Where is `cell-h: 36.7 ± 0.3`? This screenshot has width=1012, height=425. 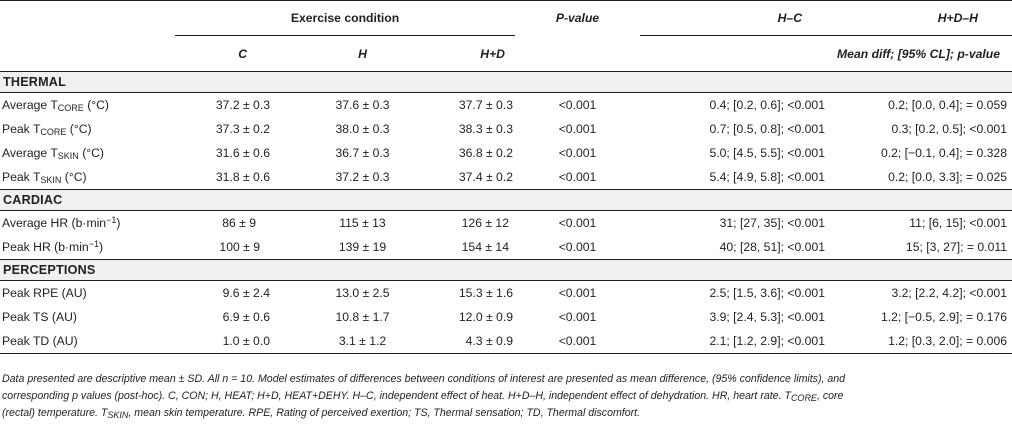
cell-h: 36.7 ± 0.3 is located at coordinates (362, 153).